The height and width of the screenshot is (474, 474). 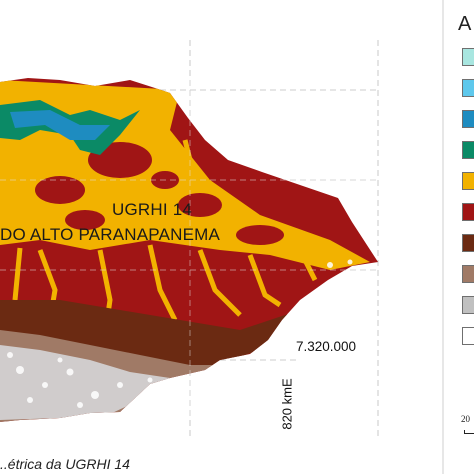 What do you see at coordinates (152, 209) in the screenshot?
I see `region-label-ugrhi: UGRHI 14` at bounding box center [152, 209].